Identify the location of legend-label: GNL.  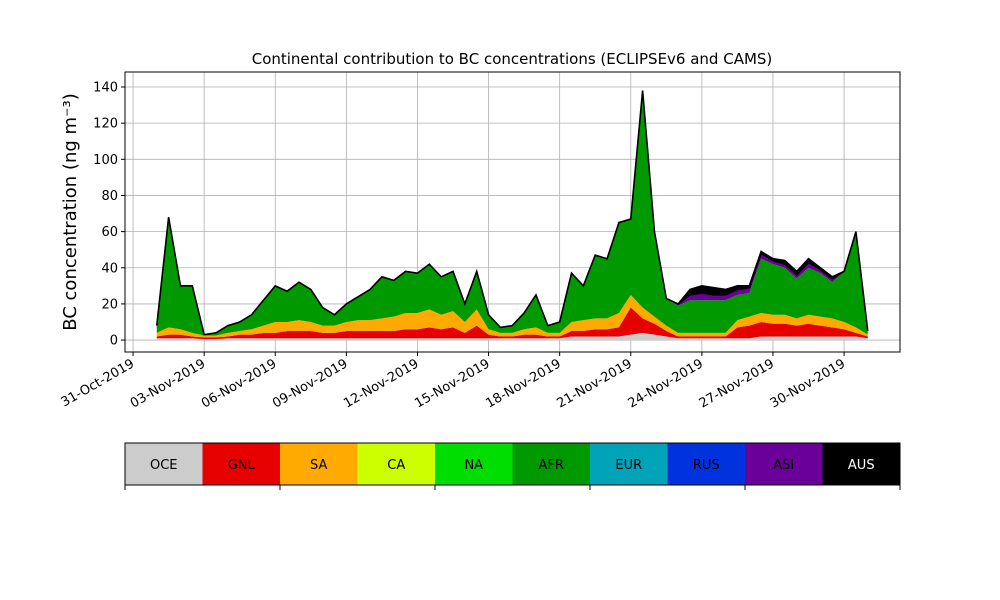
(242, 465).